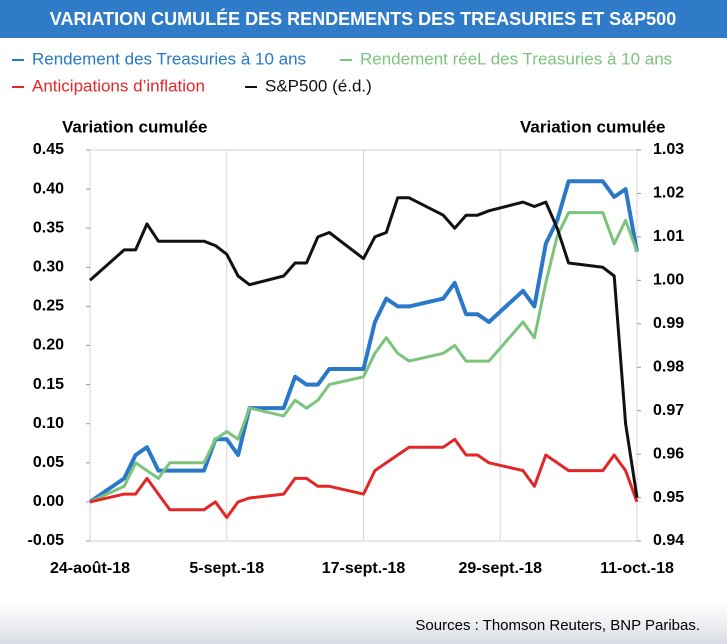 The image size is (727, 644). What do you see at coordinates (557, 625) in the screenshot?
I see `source: Sources : Thomson Reuters, BNP Paribas.` at bounding box center [557, 625].